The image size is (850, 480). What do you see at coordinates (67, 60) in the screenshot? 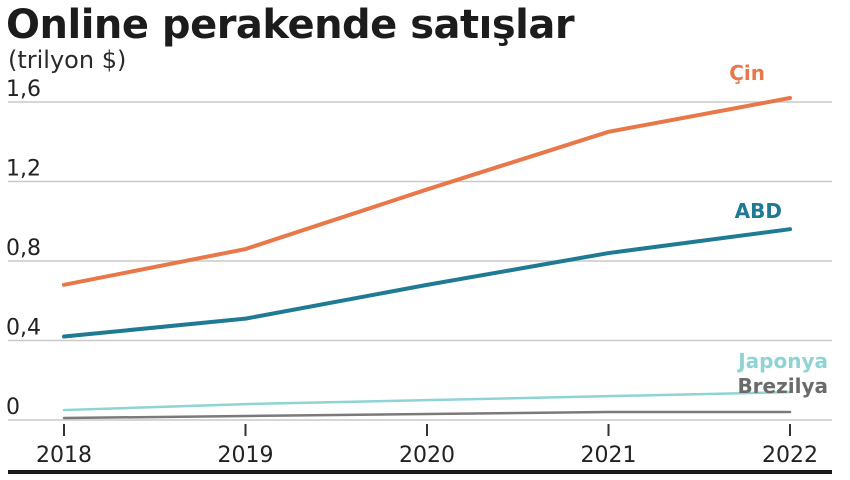
I see `chart-subtitle: (trilyon $)` at bounding box center [67, 60].